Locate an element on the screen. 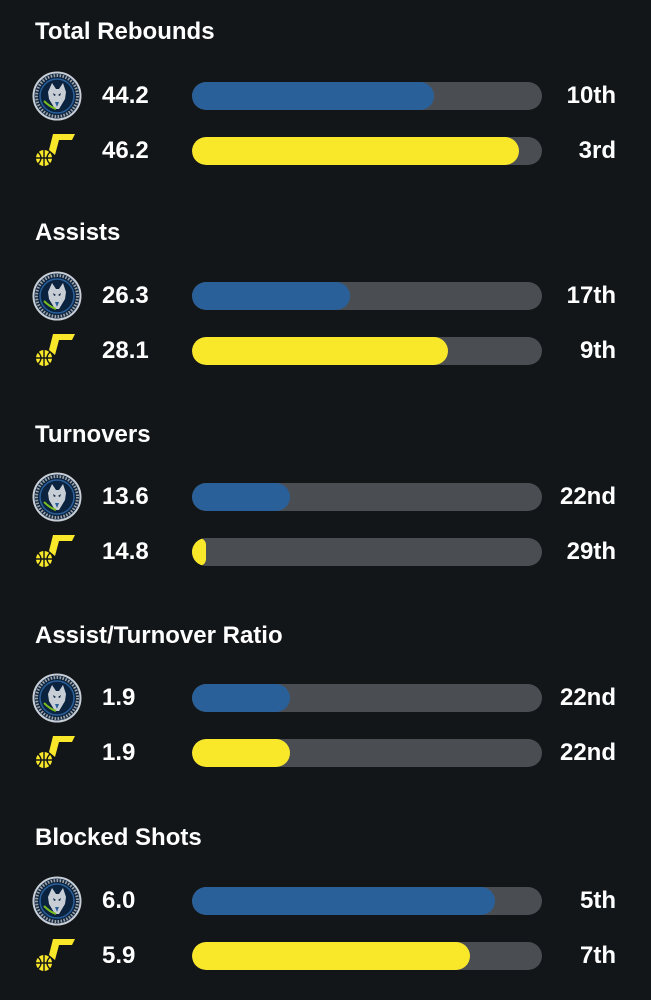 Image resolution: width=651 pixels, height=1000 pixels. stat-row-wolves: 44.2 10th is located at coordinates (325, 96).